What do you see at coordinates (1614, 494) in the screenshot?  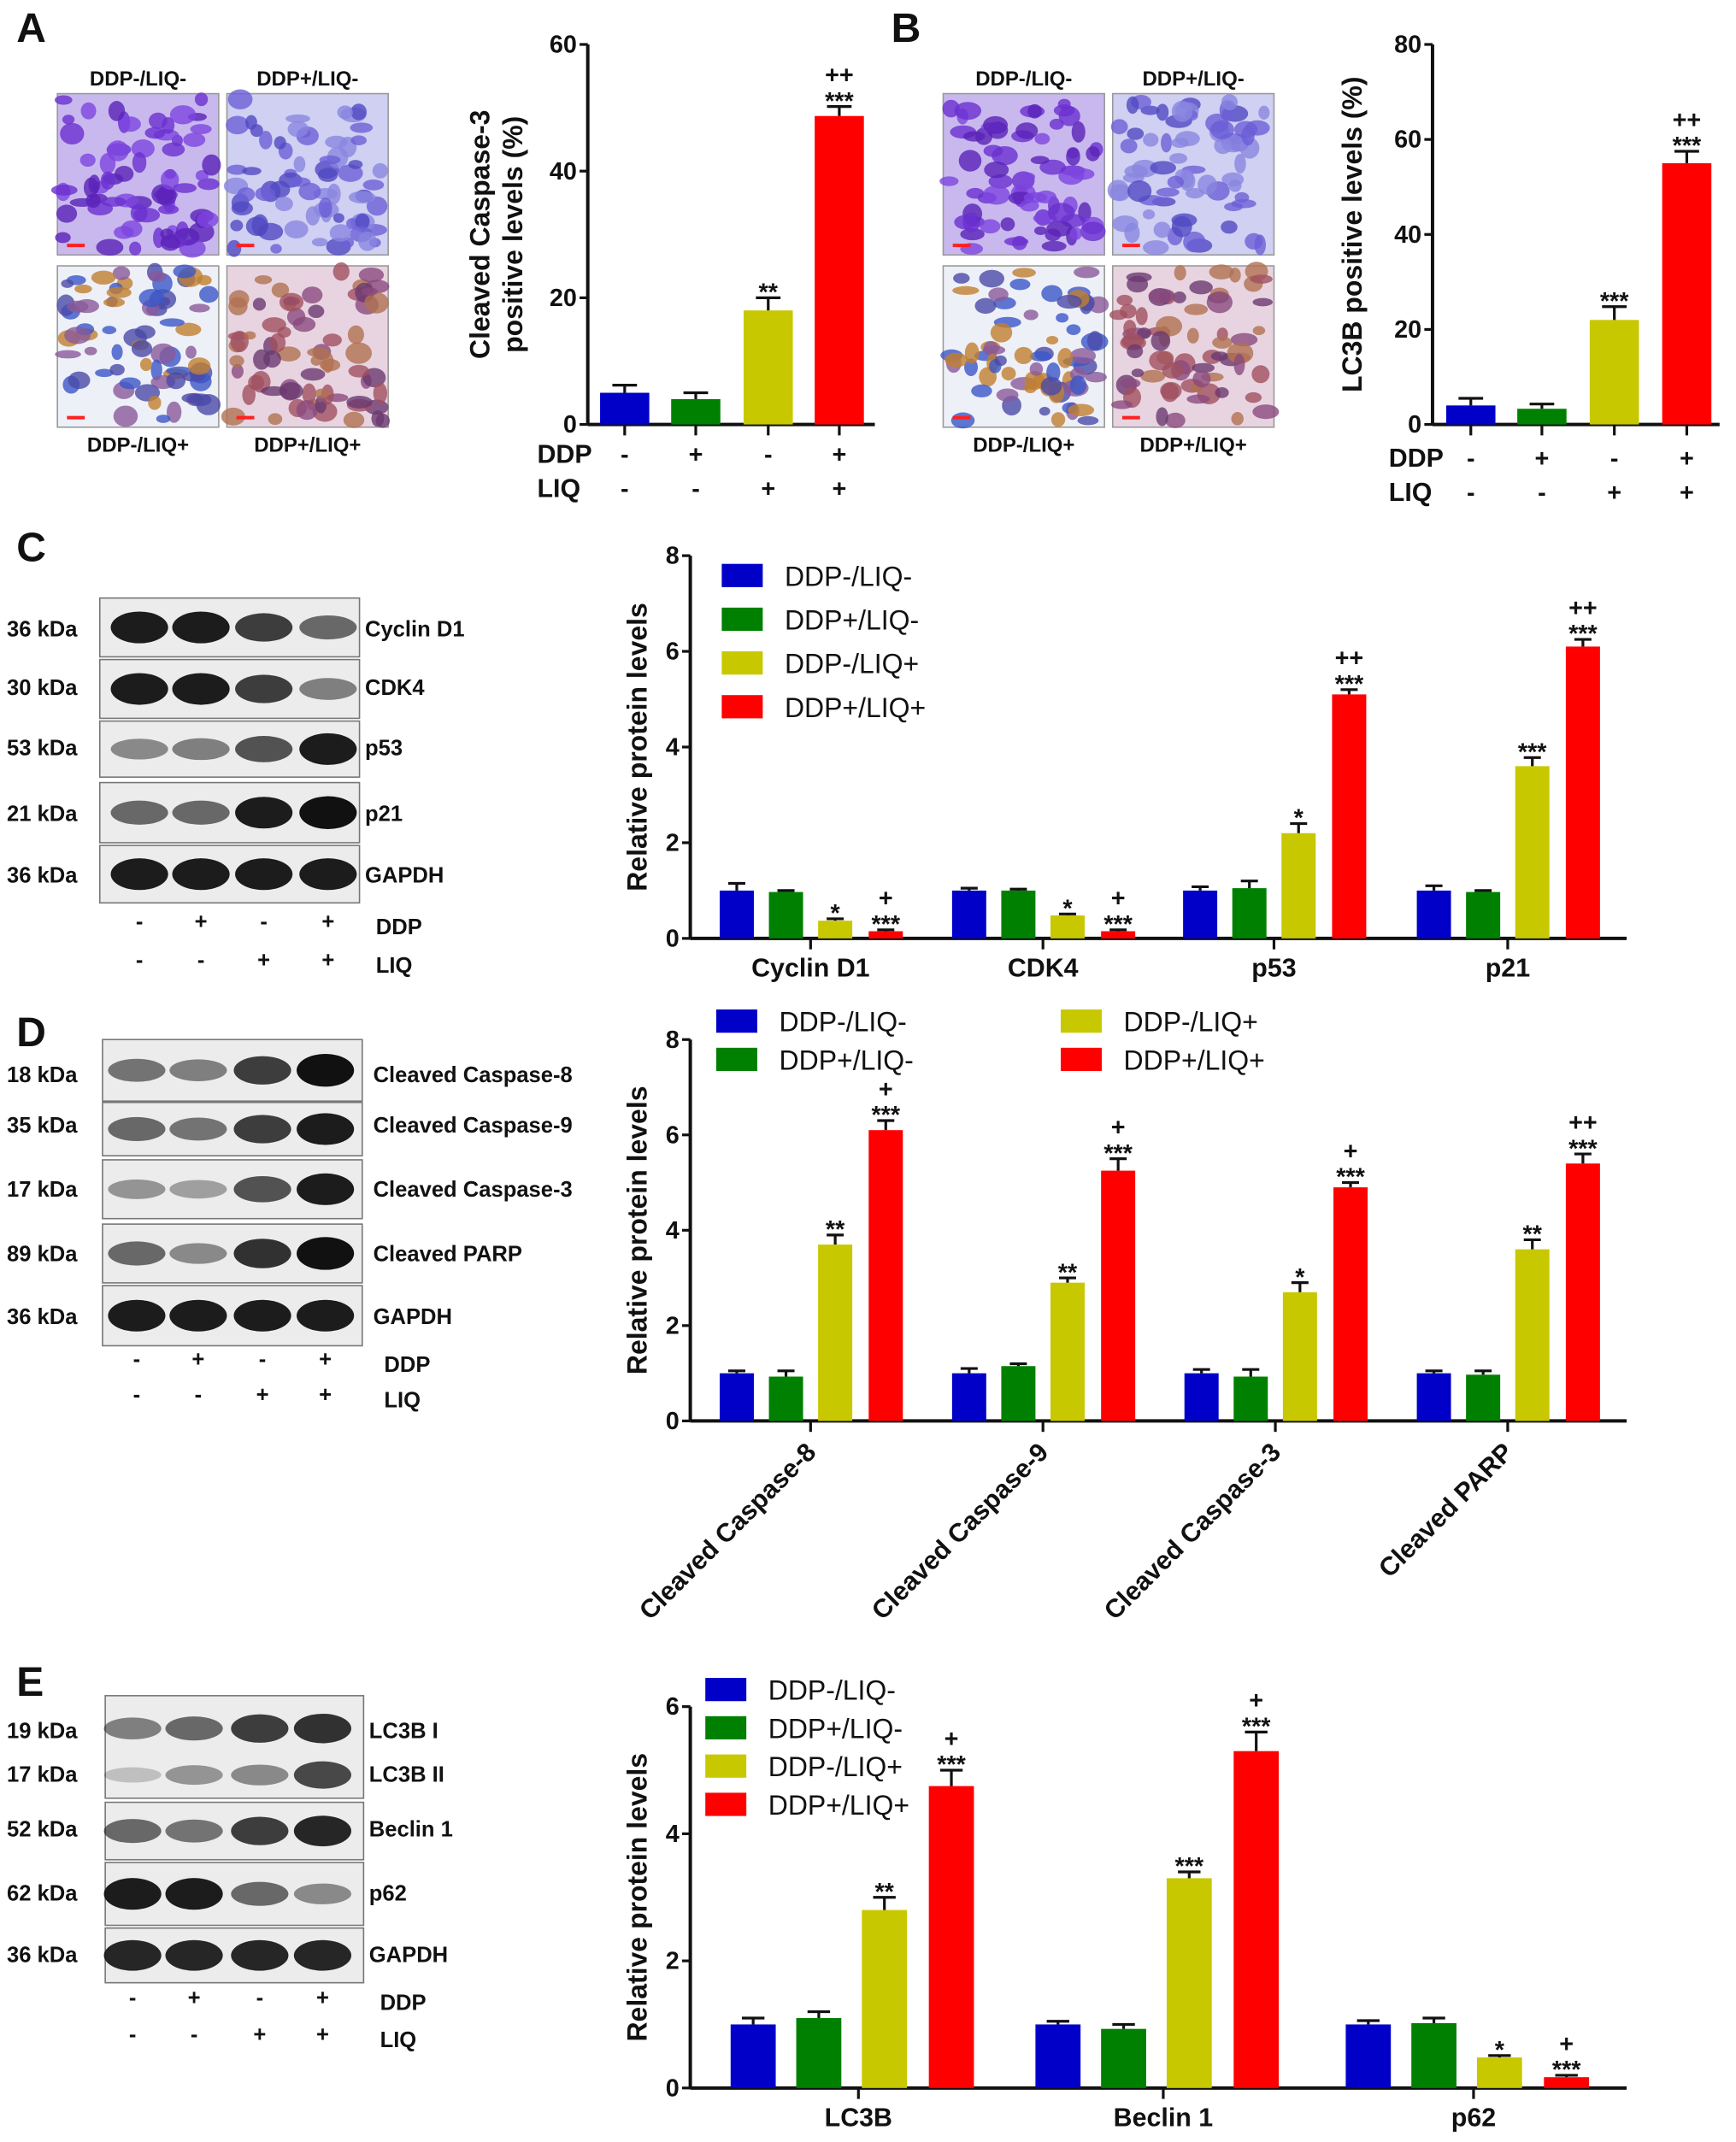 I see `x-row-sign: +` at bounding box center [1614, 494].